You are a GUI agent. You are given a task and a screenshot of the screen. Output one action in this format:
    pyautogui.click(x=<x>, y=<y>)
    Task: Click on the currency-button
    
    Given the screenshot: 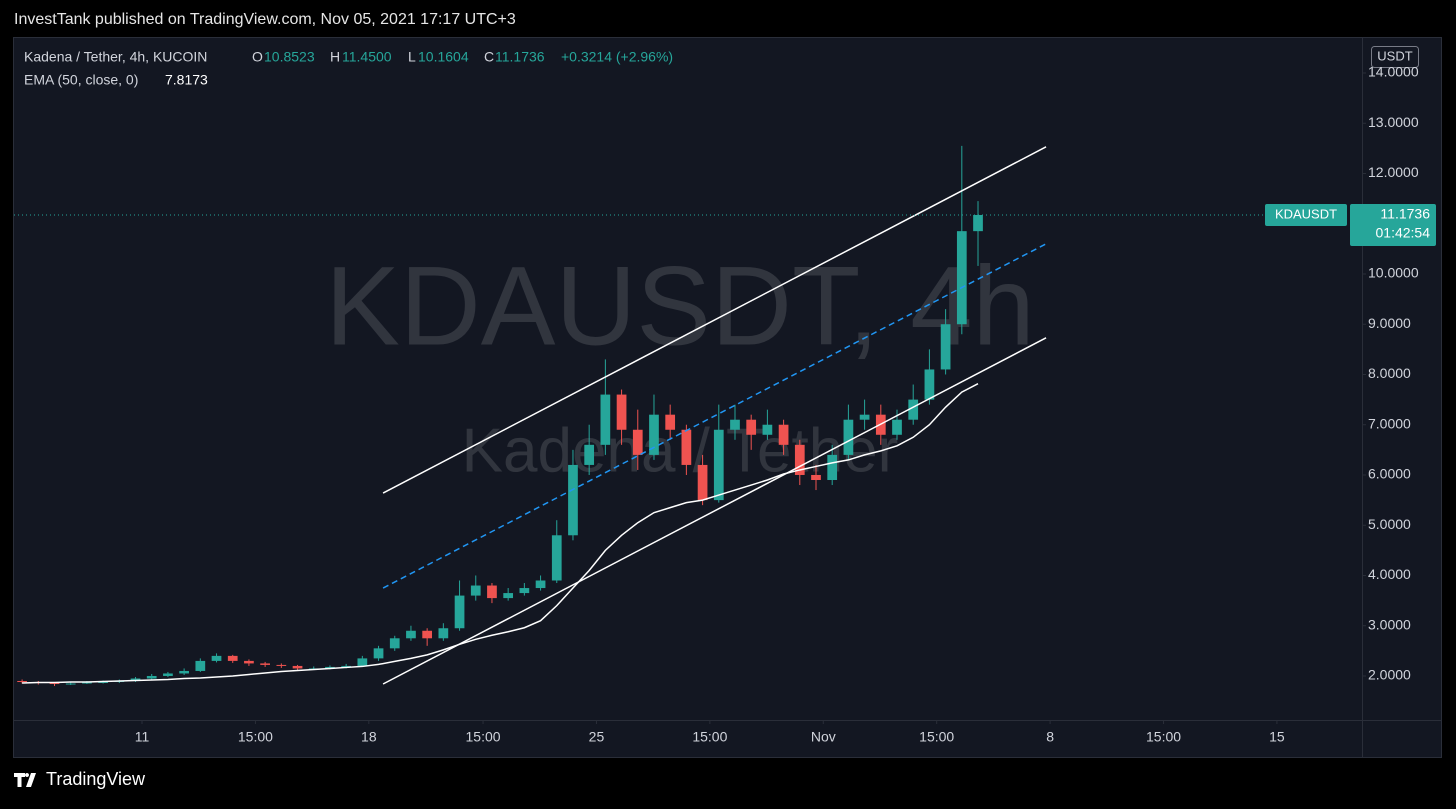 What is the action you would take?
    pyautogui.click(x=1395, y=57)
    